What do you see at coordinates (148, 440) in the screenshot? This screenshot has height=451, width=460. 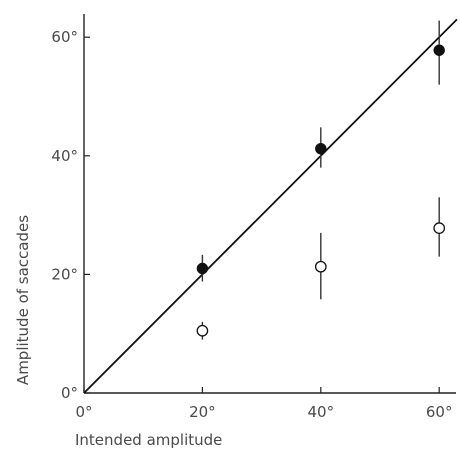 I see `x-axis-label: Intended amplitude` at bounding box center [148, 440].